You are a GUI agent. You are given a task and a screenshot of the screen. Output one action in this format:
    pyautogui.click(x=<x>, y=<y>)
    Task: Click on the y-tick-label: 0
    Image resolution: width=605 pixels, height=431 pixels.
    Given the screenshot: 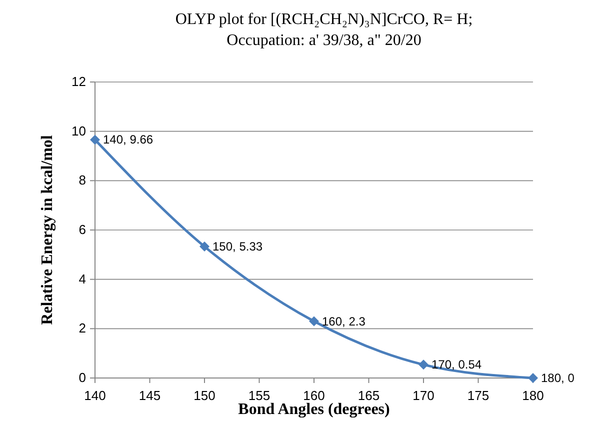 What is the action you would take?
    pyautogui.click(x=82, y=377)
    